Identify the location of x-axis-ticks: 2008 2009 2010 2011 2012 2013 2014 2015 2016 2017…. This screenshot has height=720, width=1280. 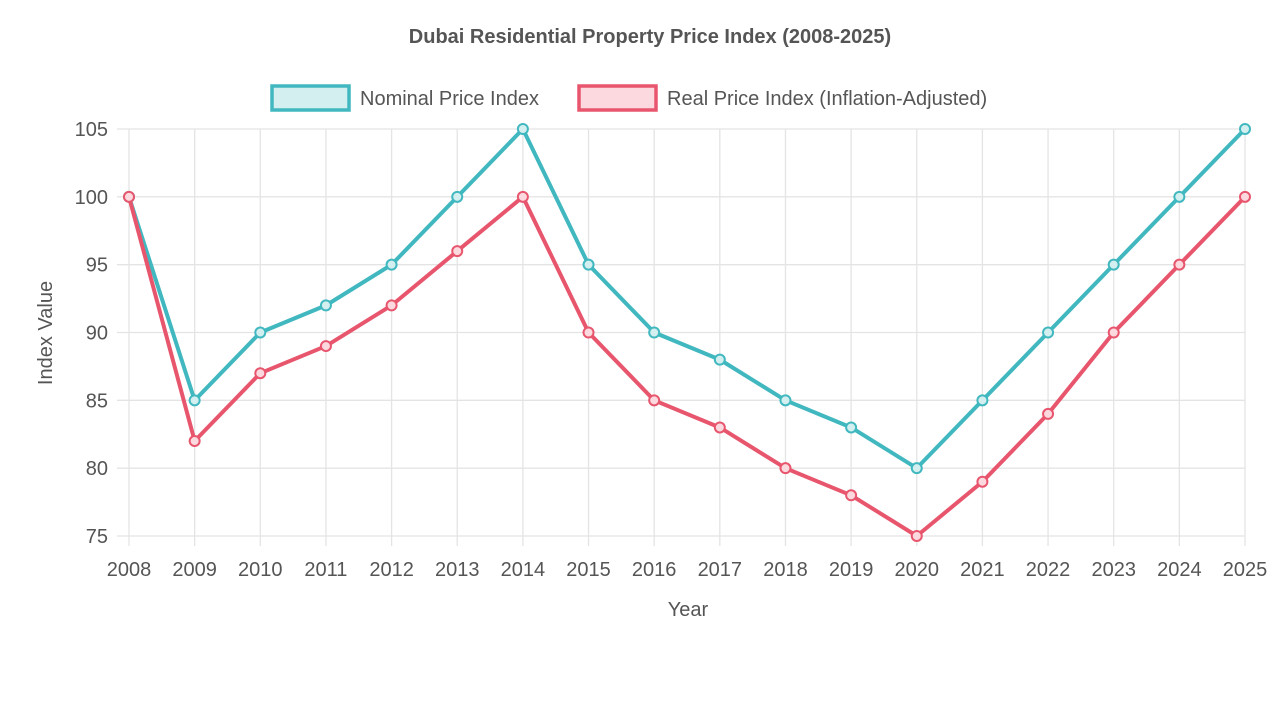
(687, 570).